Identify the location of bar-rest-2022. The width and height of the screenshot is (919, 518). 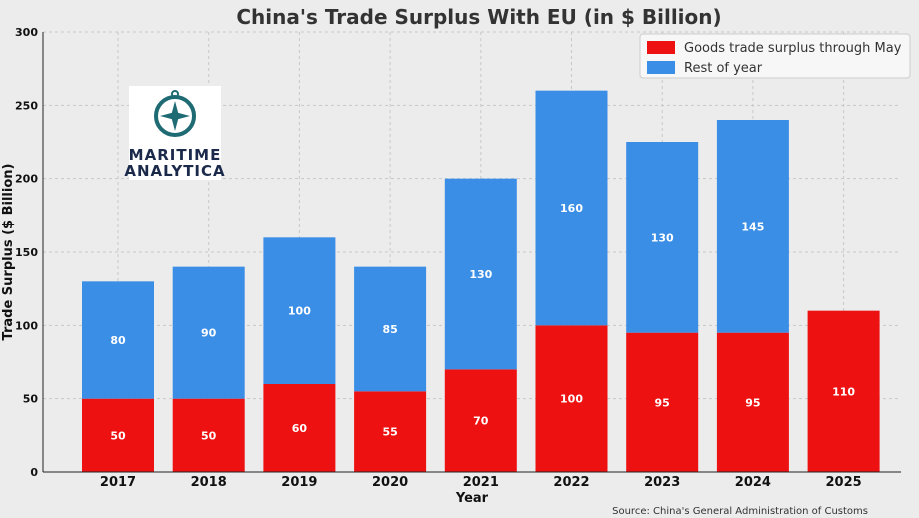
(571, 208).